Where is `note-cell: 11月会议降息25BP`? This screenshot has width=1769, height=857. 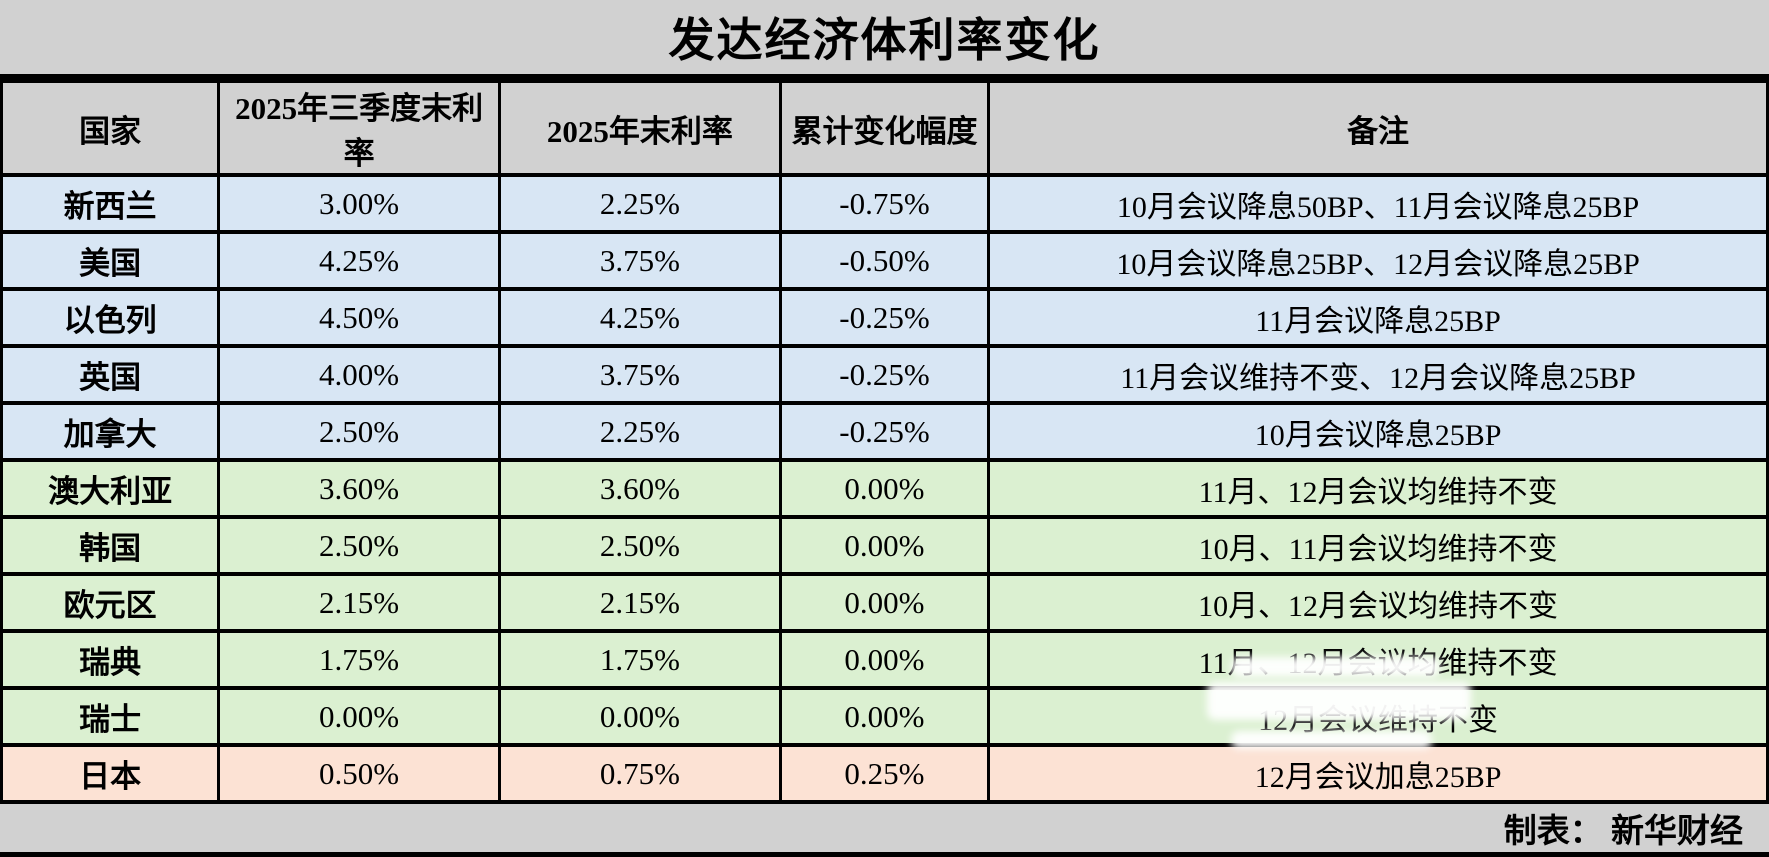 note-cell: 11月会议降息25BP is located at coordinates (1378, 317).